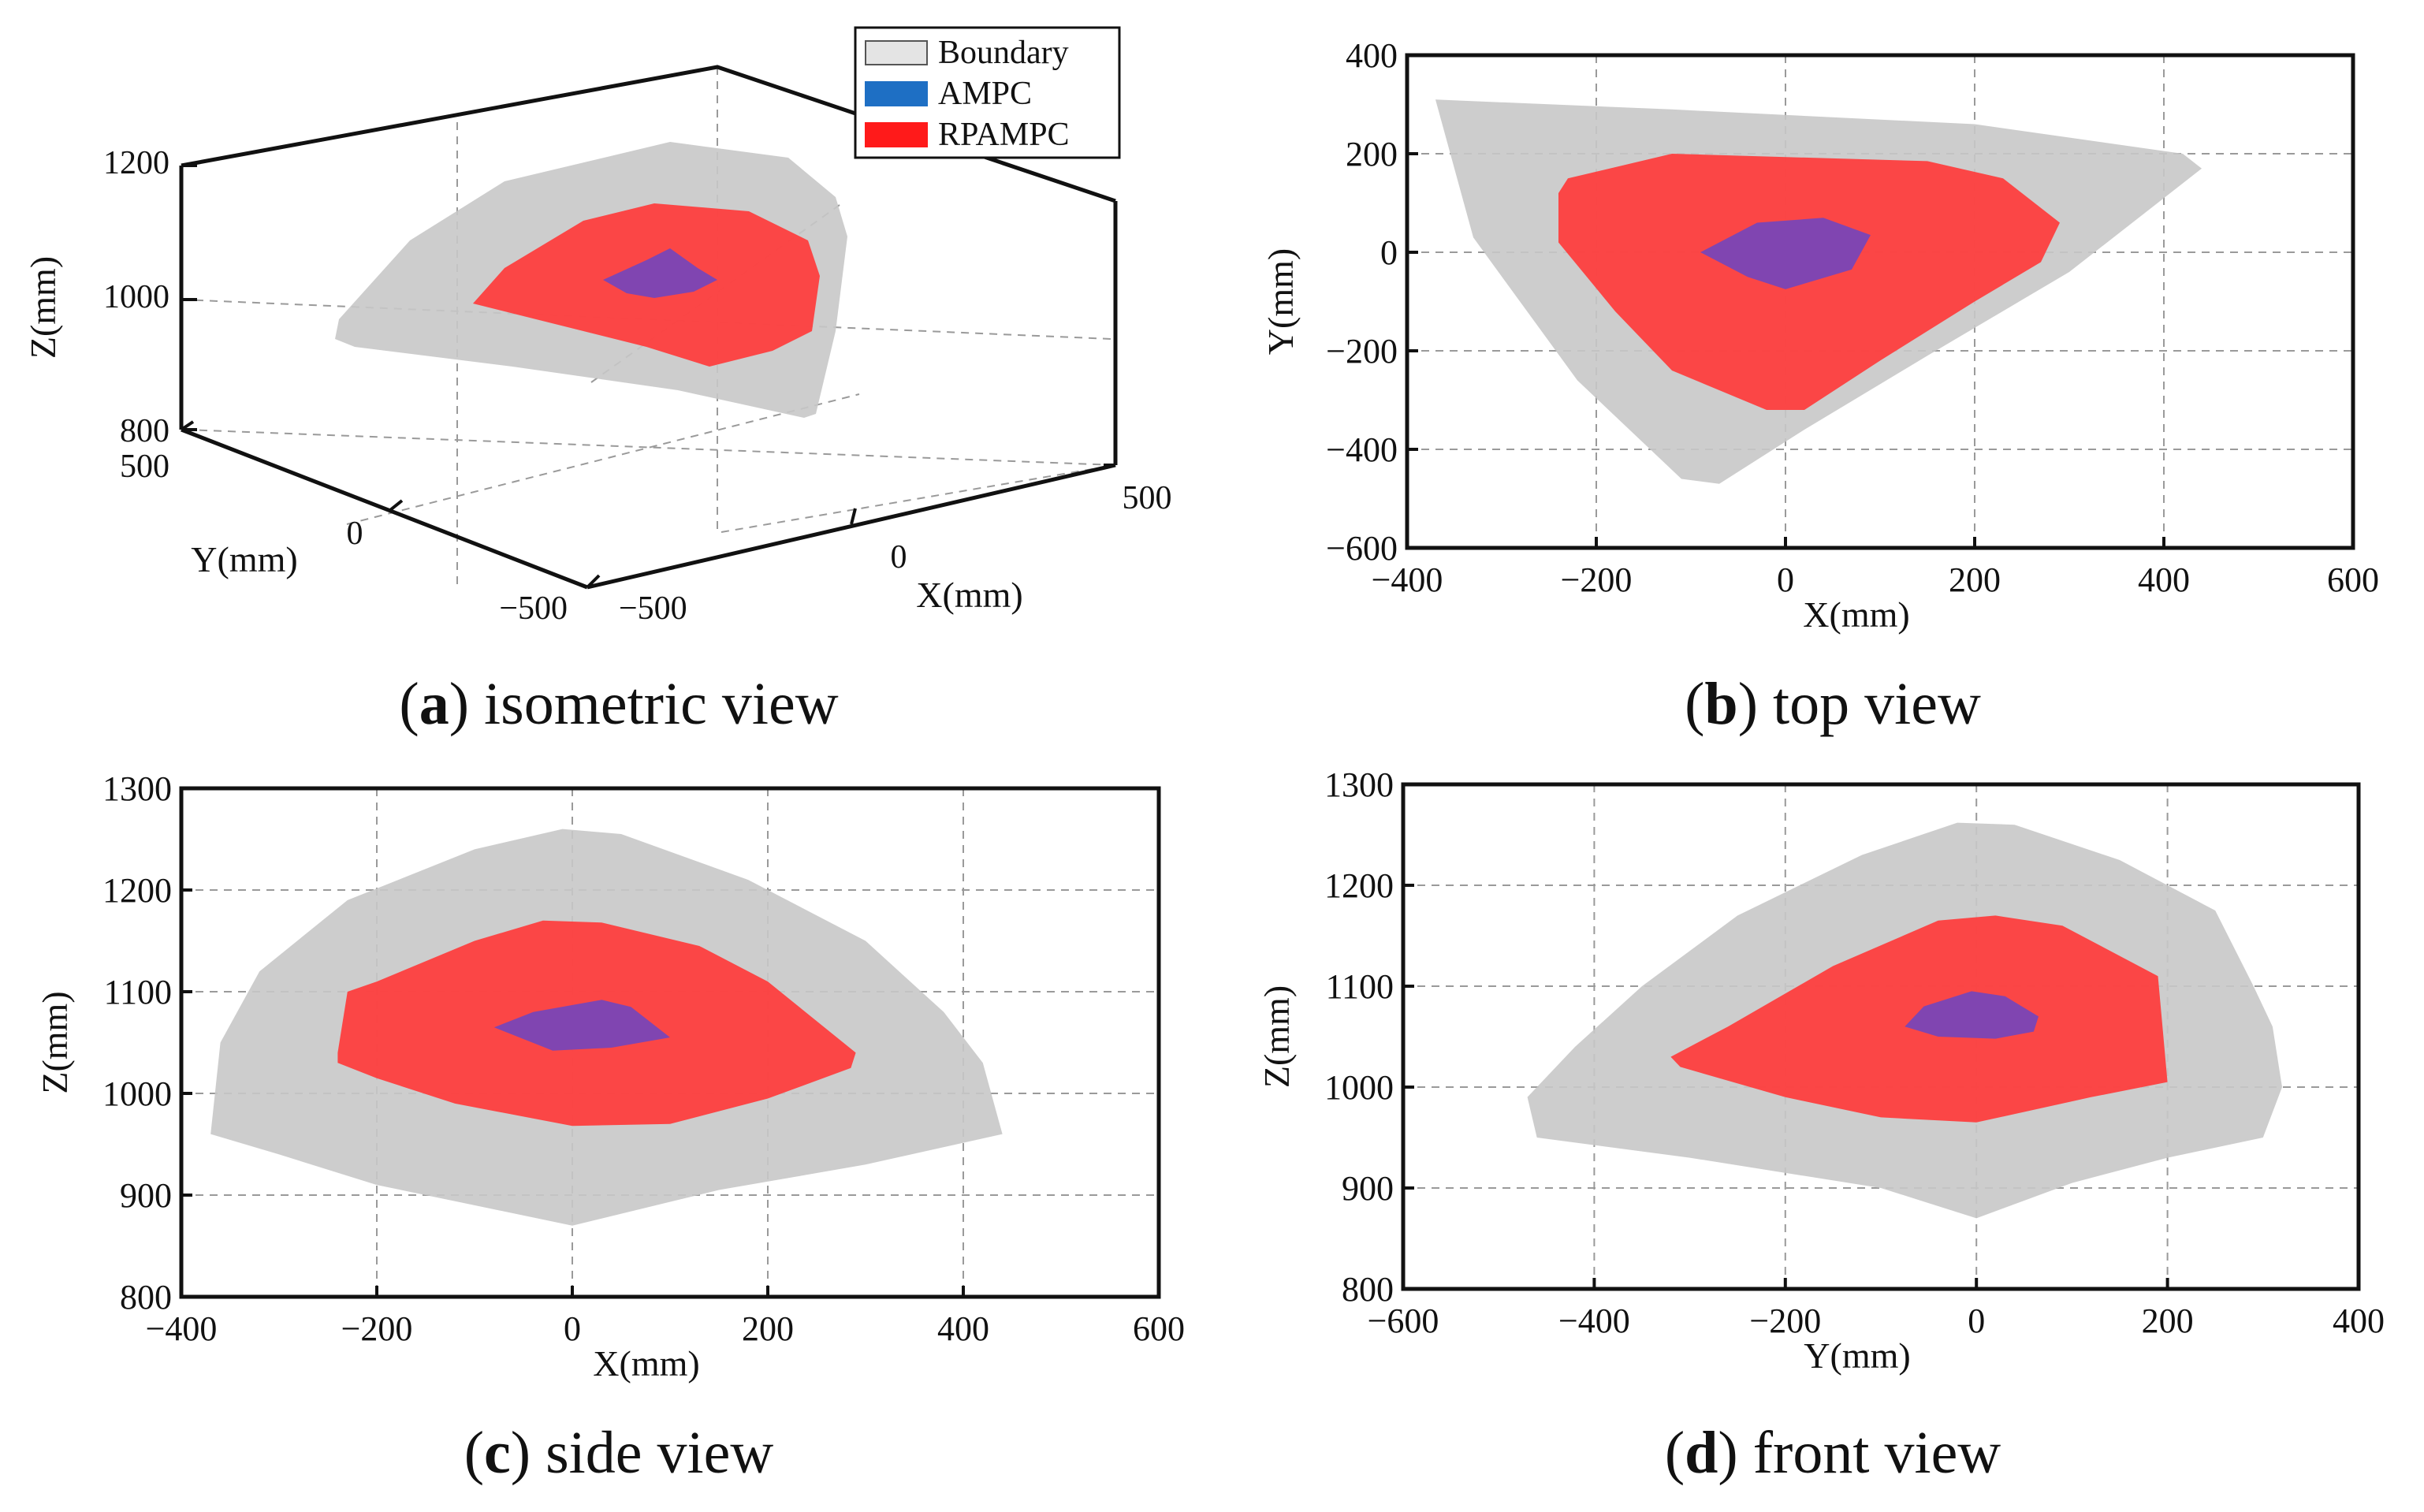 The image size is (2424, 1512). Describe the element at coordinates (1004, 135) in the screenshot. I see `legend-rpampc-label: RPAMPC` at that location.